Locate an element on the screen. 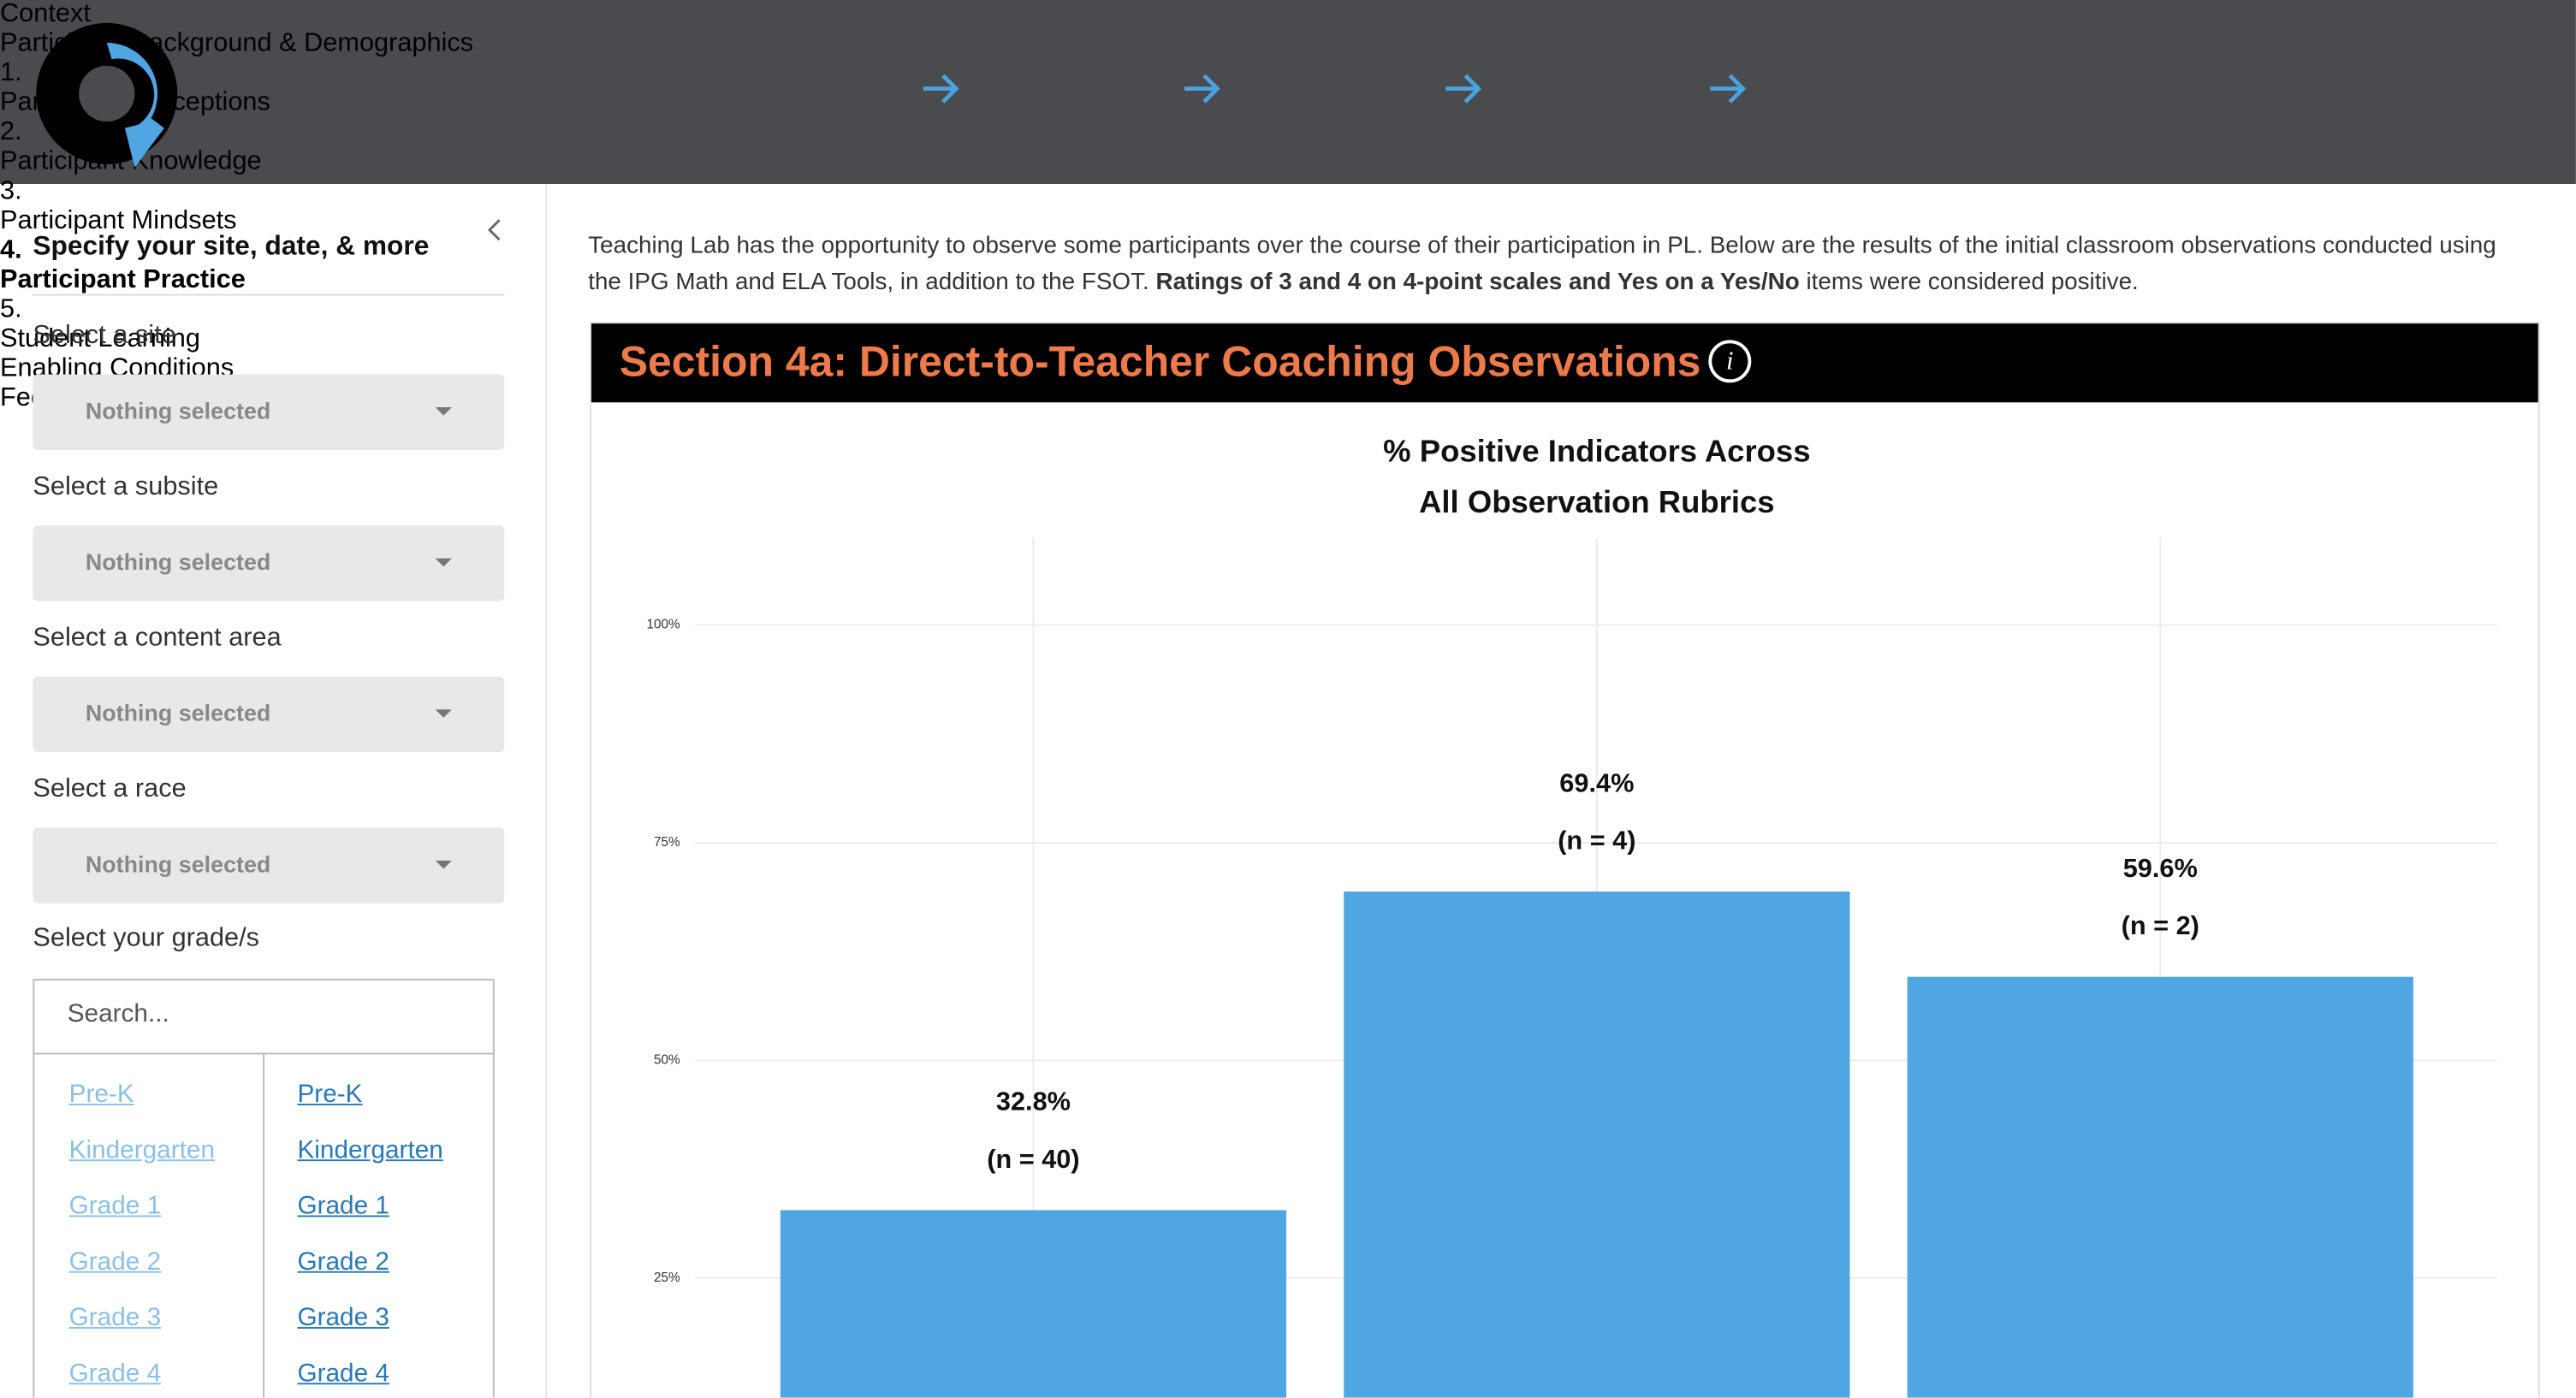 This screenshot has height=1398, width=2576. filter-label: Select a site is located at coordinates (104, 336).